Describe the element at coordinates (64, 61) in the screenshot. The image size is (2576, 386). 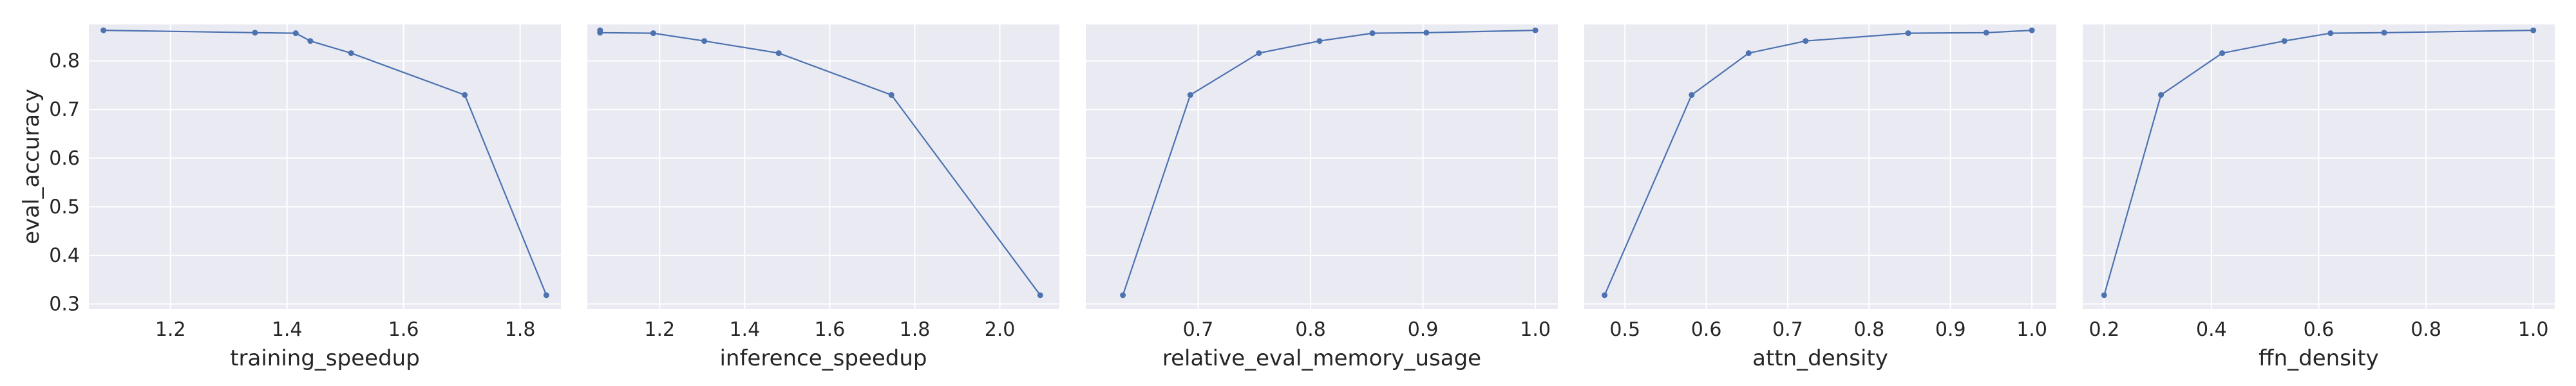
I see `y-tick-label: 0.8` at that location.